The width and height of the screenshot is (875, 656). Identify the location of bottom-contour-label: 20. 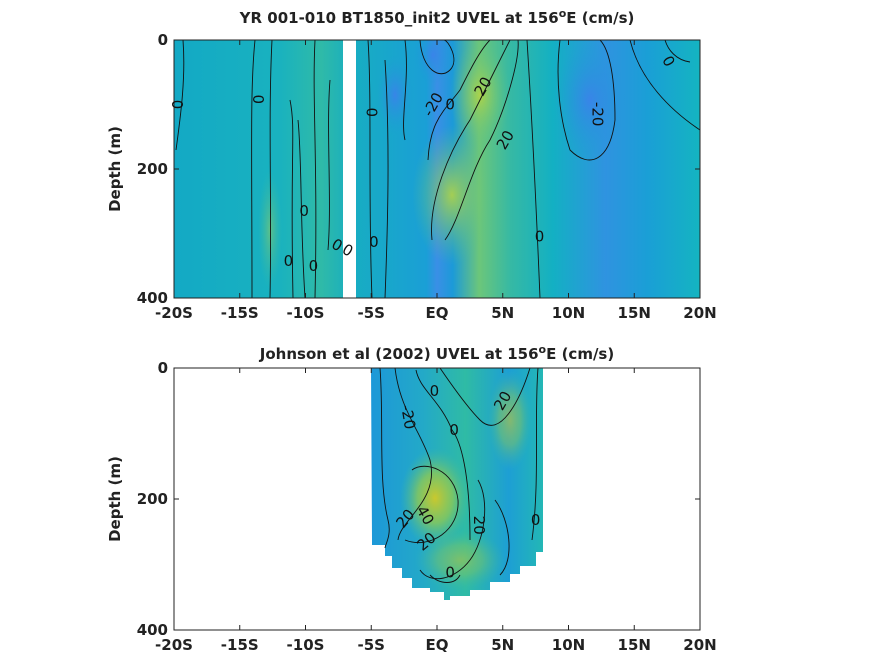
(479, 525).